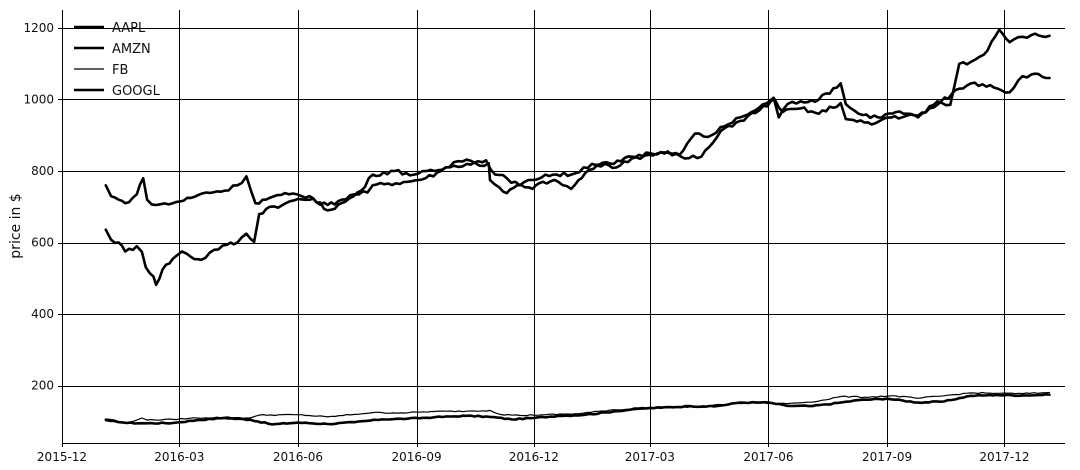  Describe the element at coordinates (534, 457) in the screenshot. I see `x-tick-label-2016-12: 2016-12` at that location.